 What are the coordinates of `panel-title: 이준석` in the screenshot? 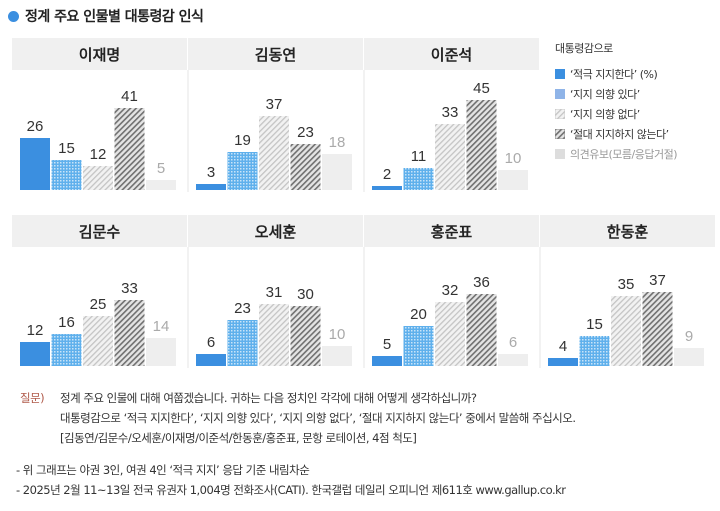 It's located at (451, 55).